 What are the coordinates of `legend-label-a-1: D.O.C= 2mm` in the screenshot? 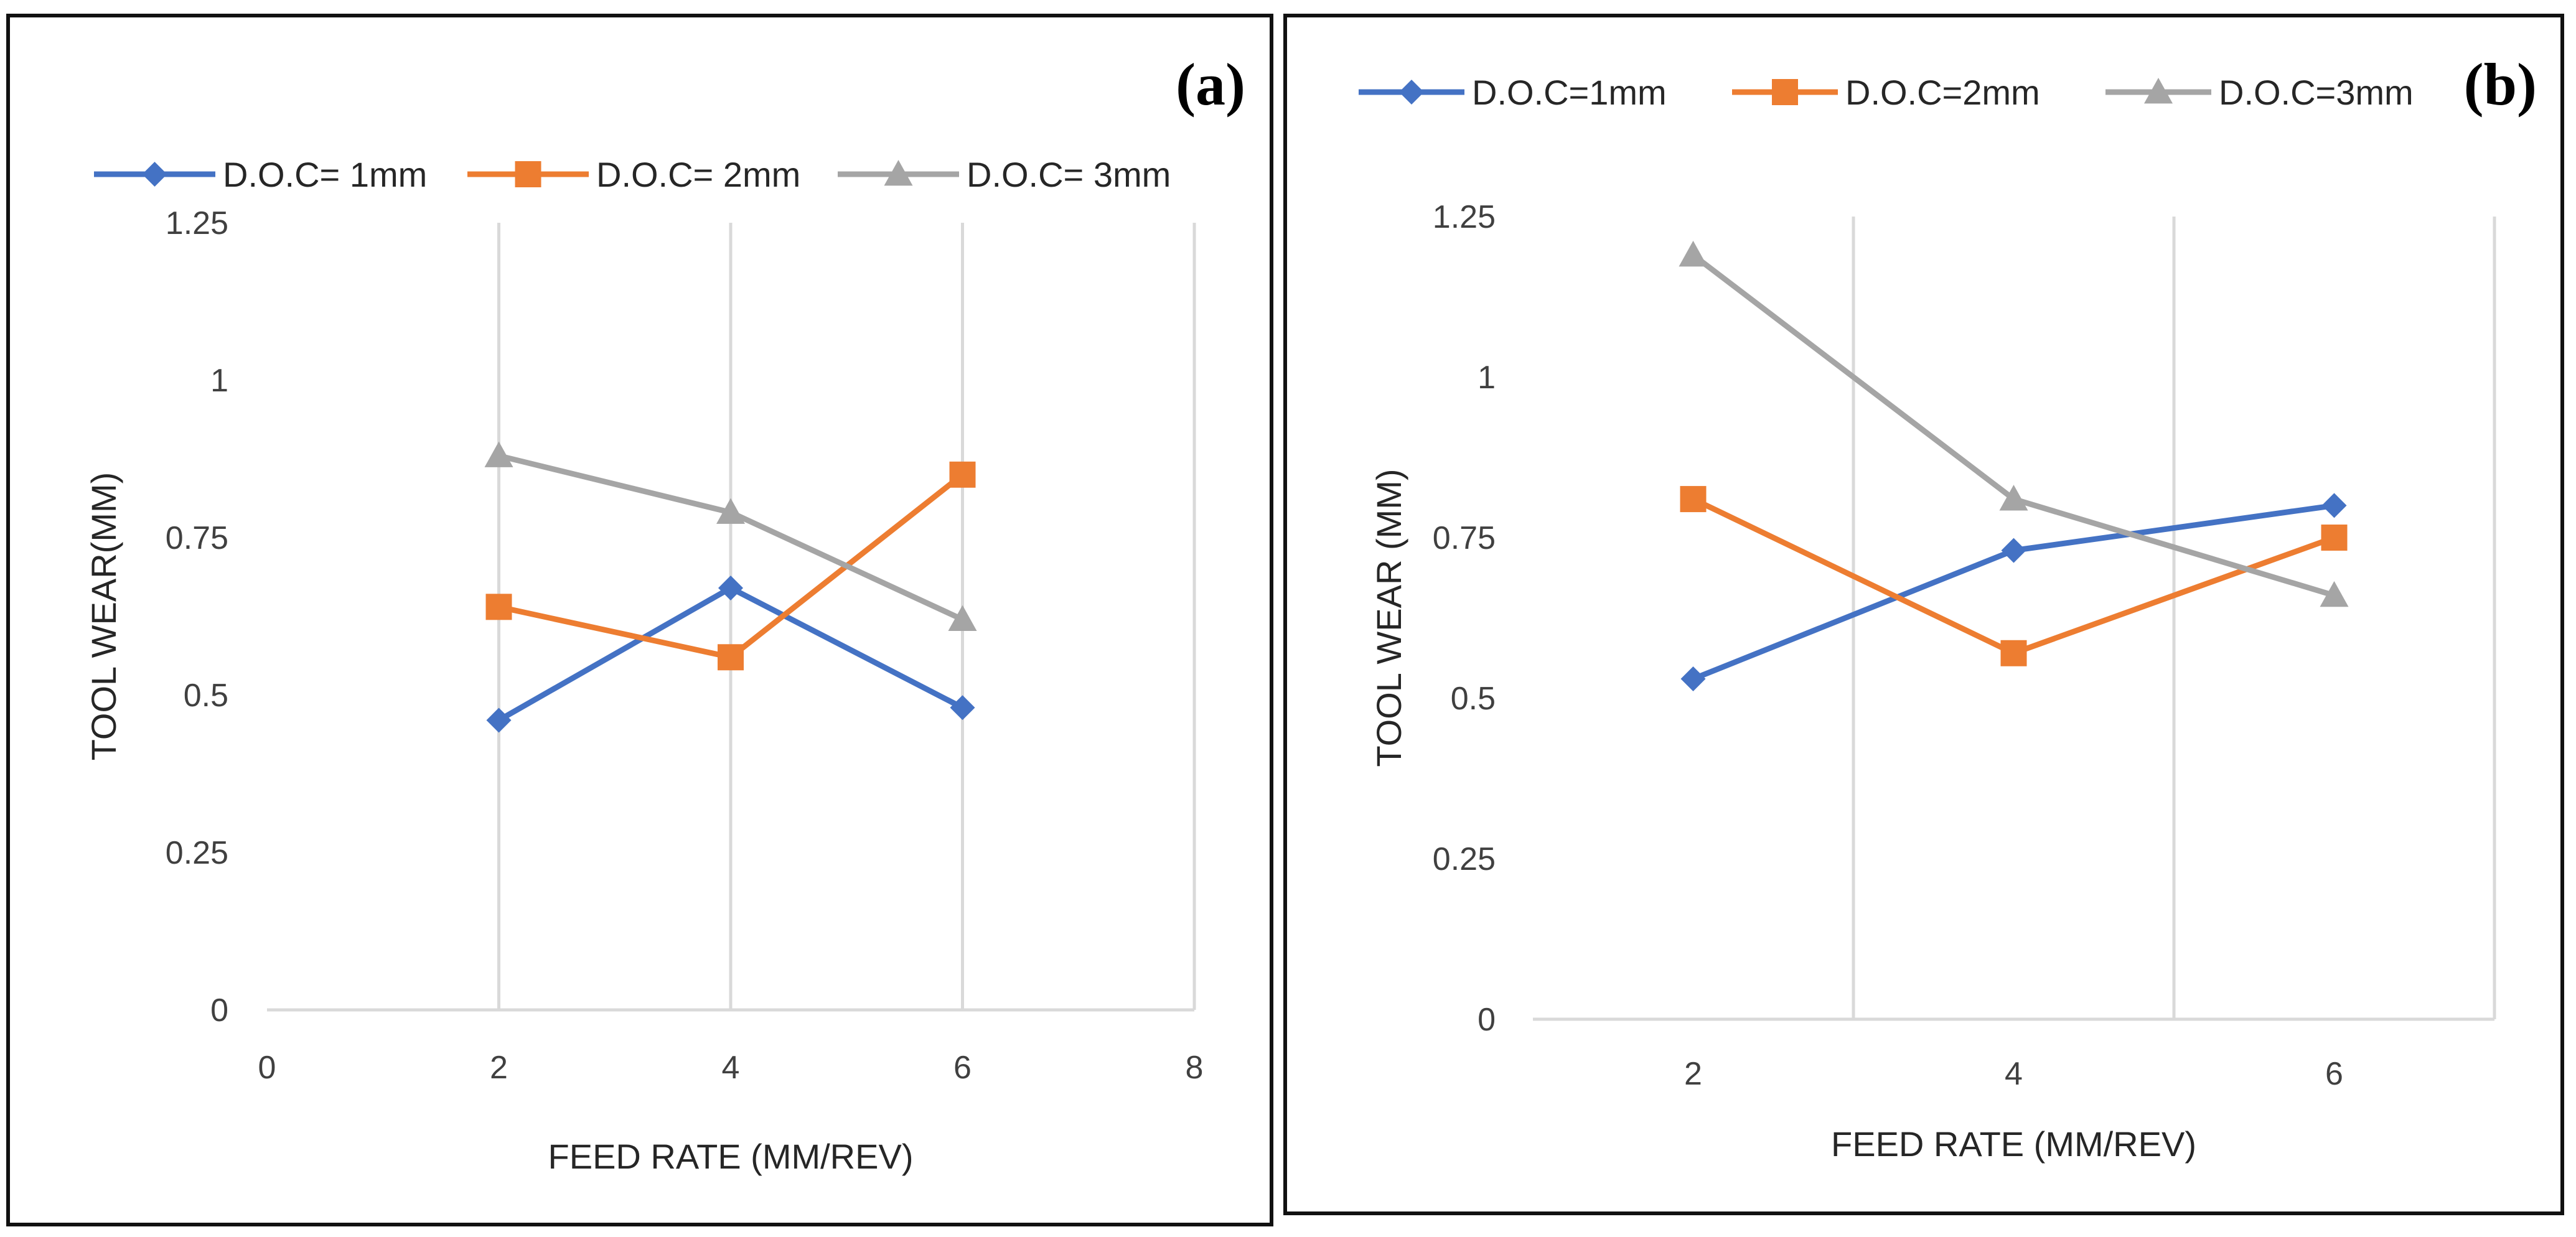 It's located at (698, 174).